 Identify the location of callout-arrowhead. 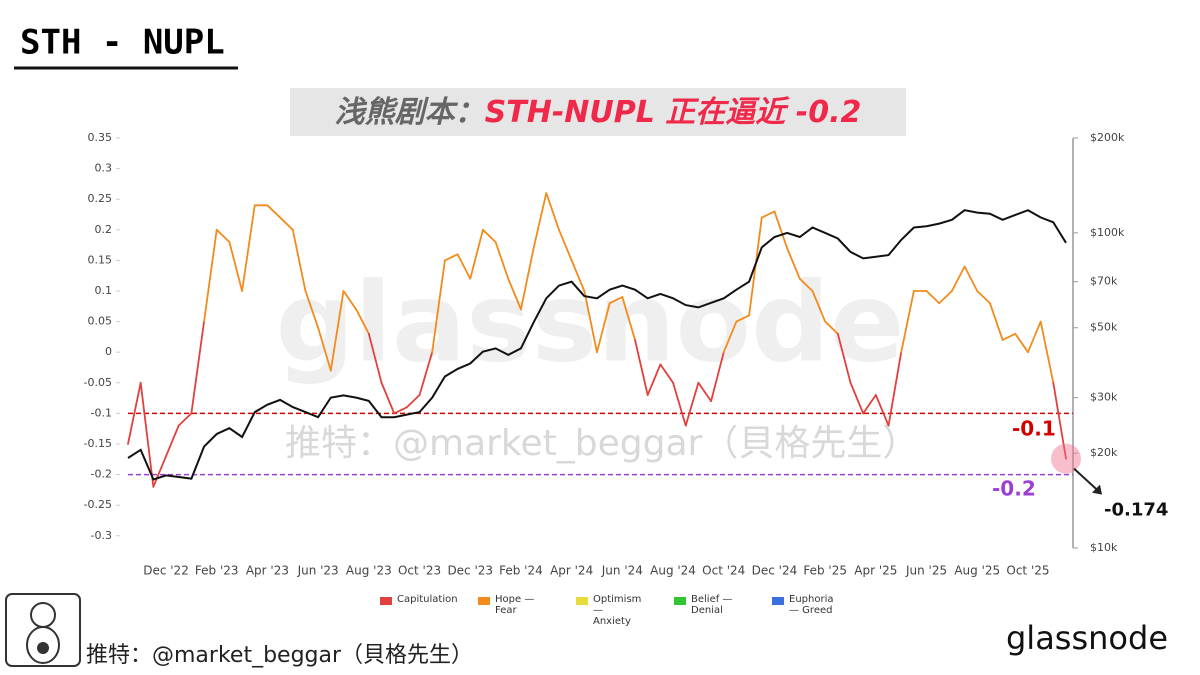
(1097, 489).